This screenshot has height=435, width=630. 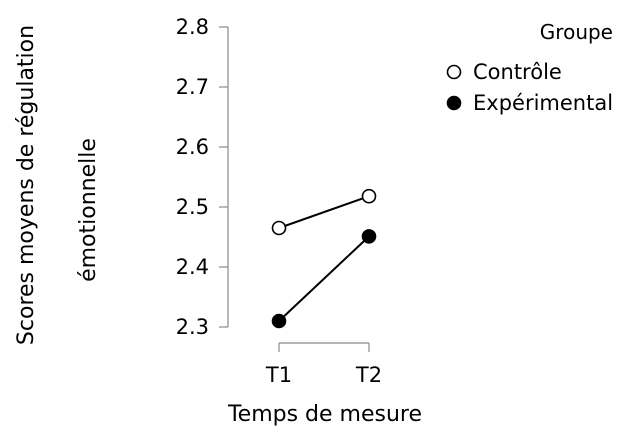 I want to click on x-axis: T1 T2, so click(x=323, y=364).